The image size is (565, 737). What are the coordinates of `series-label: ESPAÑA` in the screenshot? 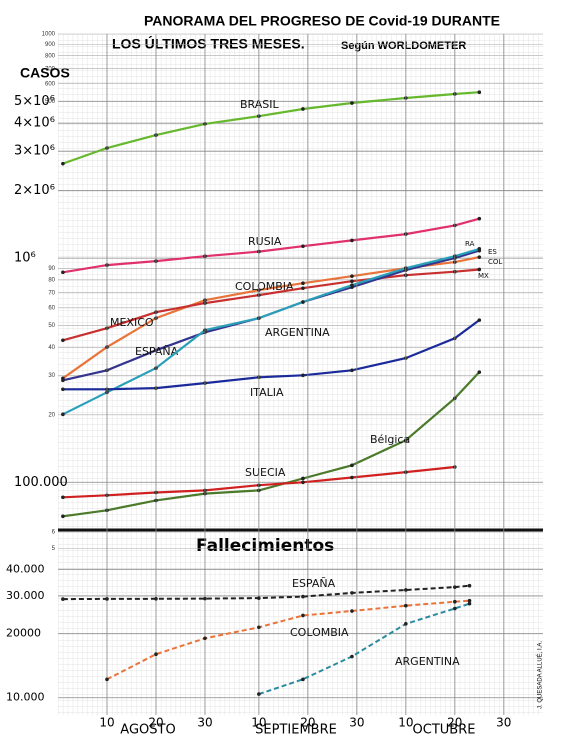 It's located at (157, 351).